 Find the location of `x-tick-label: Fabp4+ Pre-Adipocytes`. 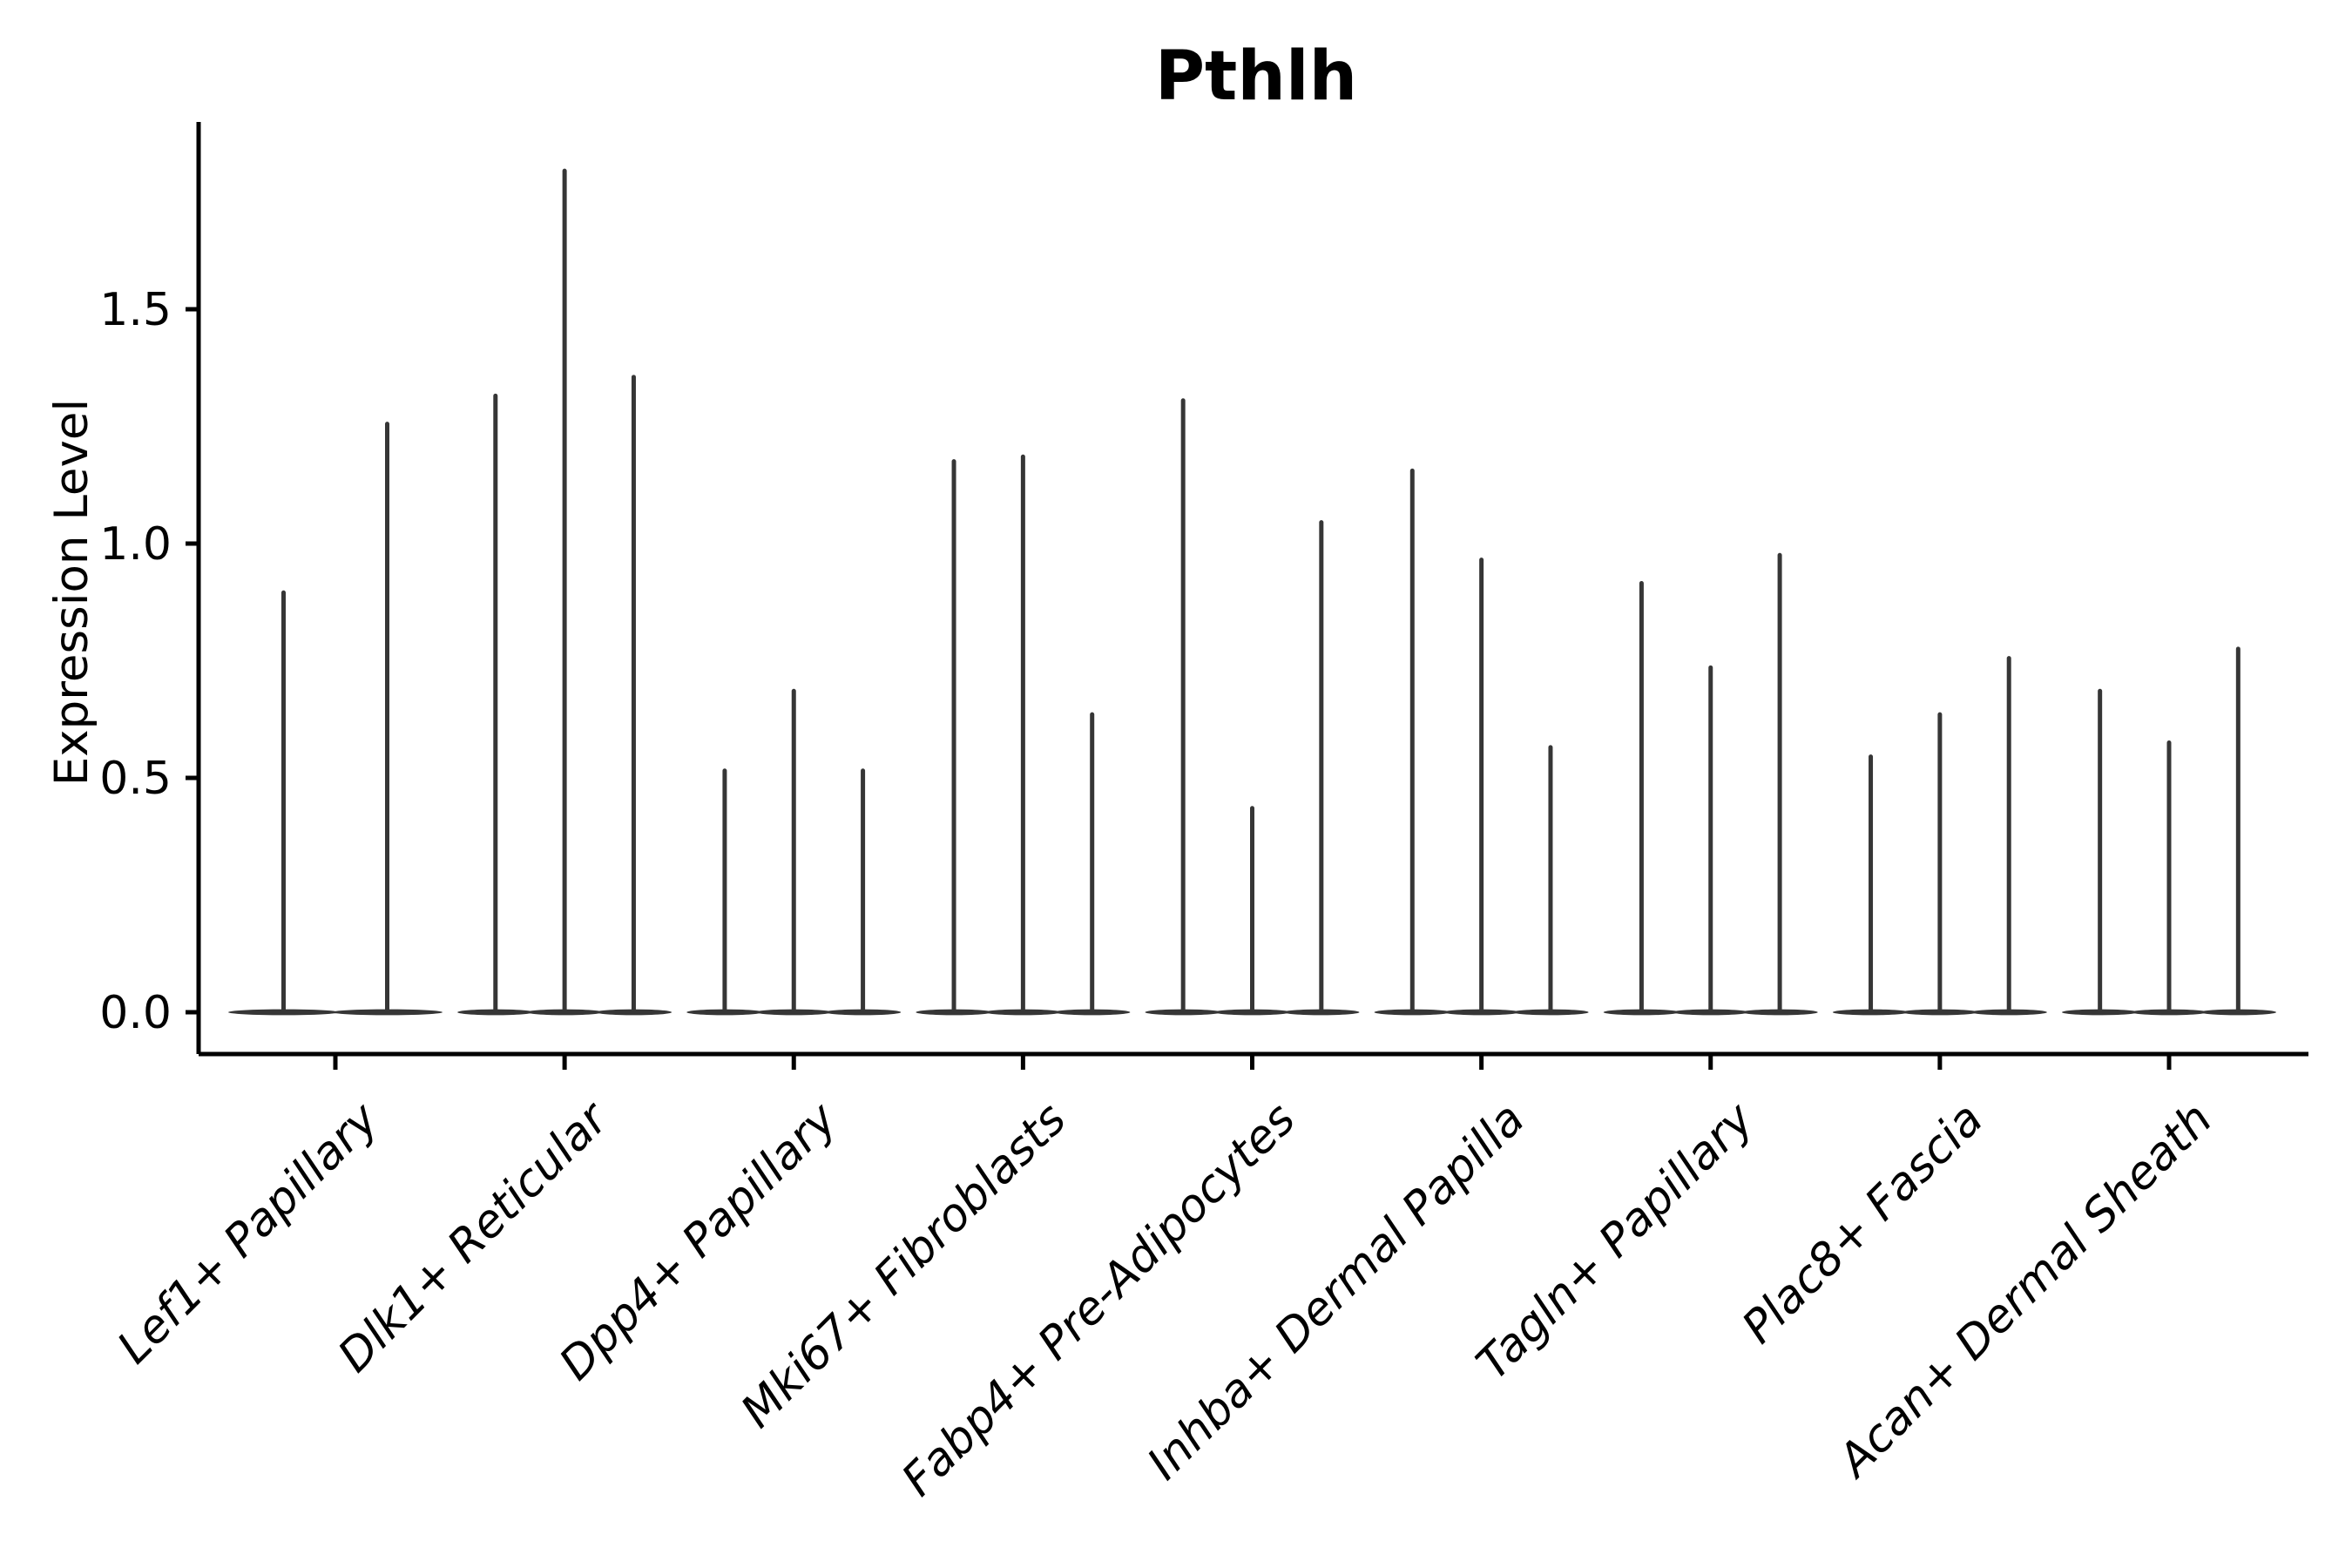

x-tick-label: Fabp4+ Pre-Adipocytes is located at coordinates (1099, 1300).